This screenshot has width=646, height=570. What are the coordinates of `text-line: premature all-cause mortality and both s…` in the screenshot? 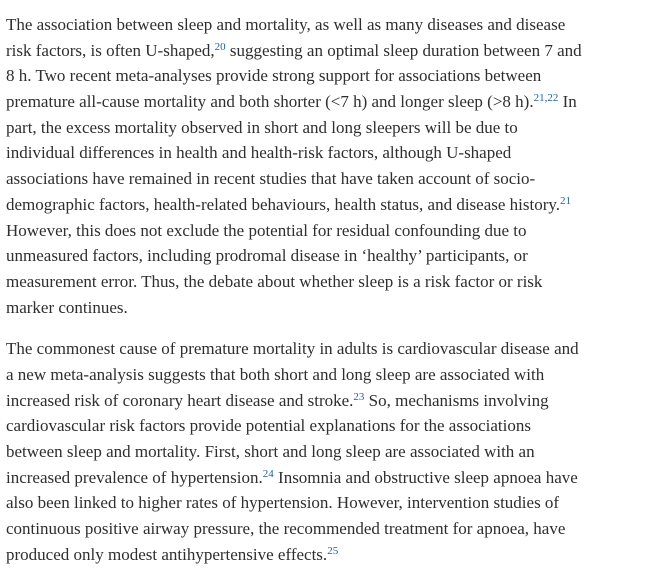 It's located at (324, 102).